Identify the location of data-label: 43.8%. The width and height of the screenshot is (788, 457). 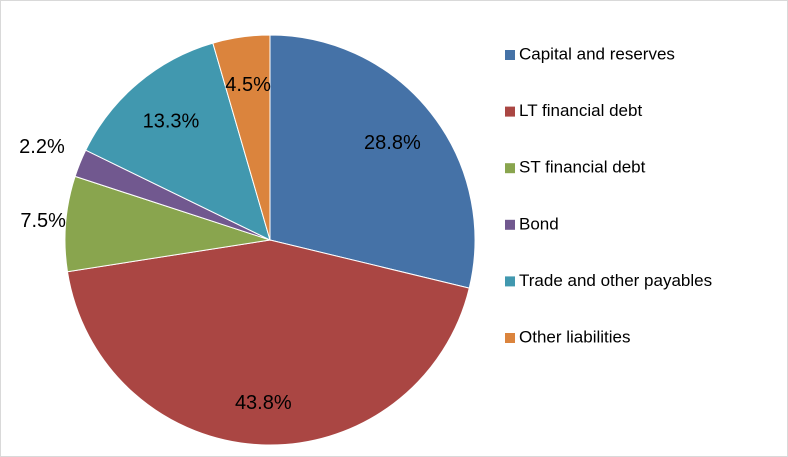
(263, 403).